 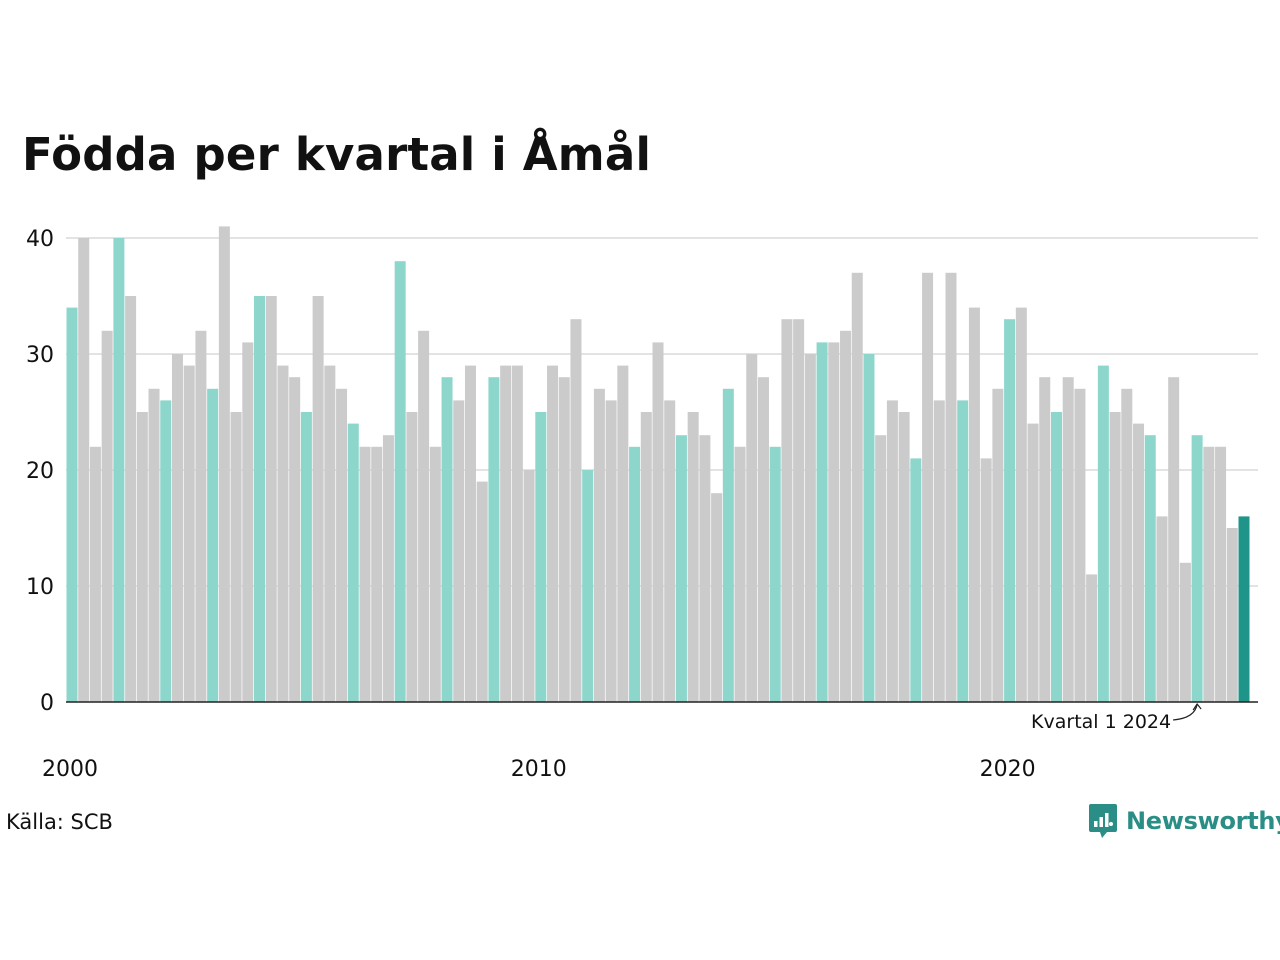 I want to click on bar-2018-q4, so click(x=951, y=487).